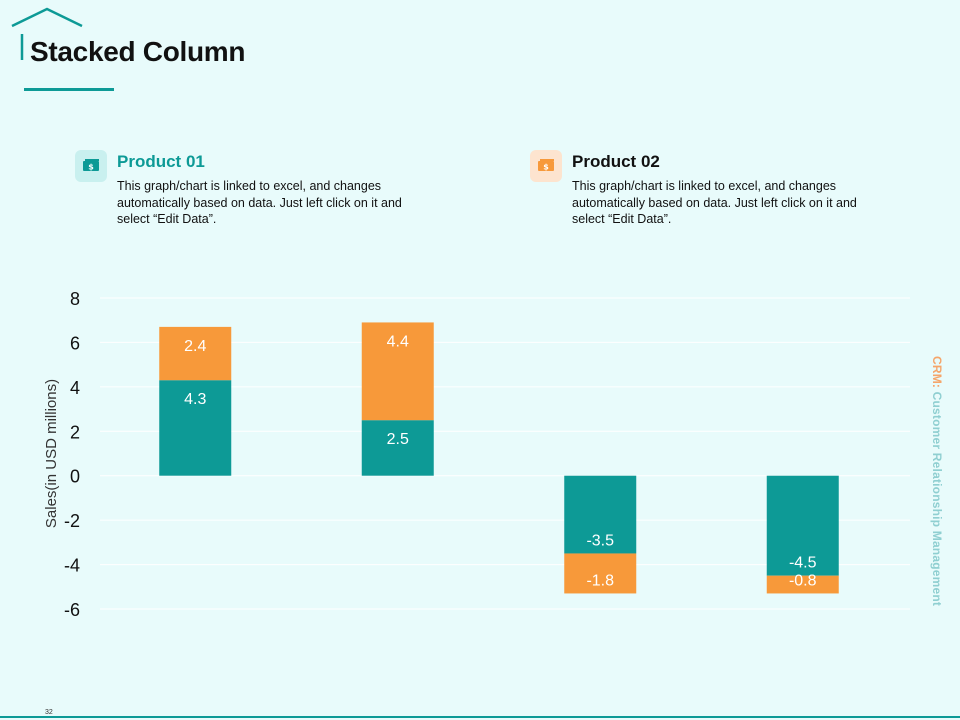  What do you see at coordinates (138, 51) in the screenshot?
I see `page-title: Stacked Column` at bounding box center [138, 51].